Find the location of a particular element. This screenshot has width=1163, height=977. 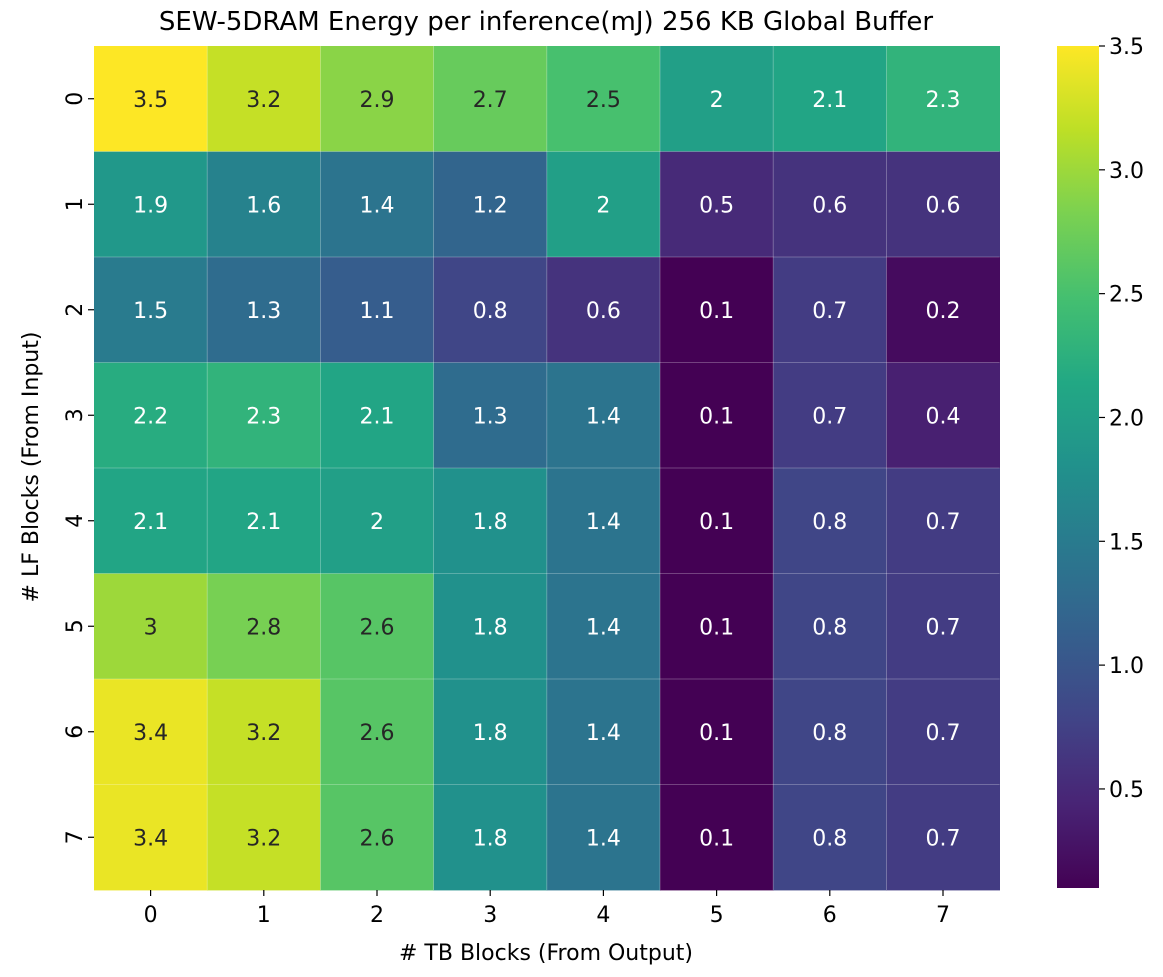

heatmap-cell-r7-c4 is located at coordinates (603, 837).